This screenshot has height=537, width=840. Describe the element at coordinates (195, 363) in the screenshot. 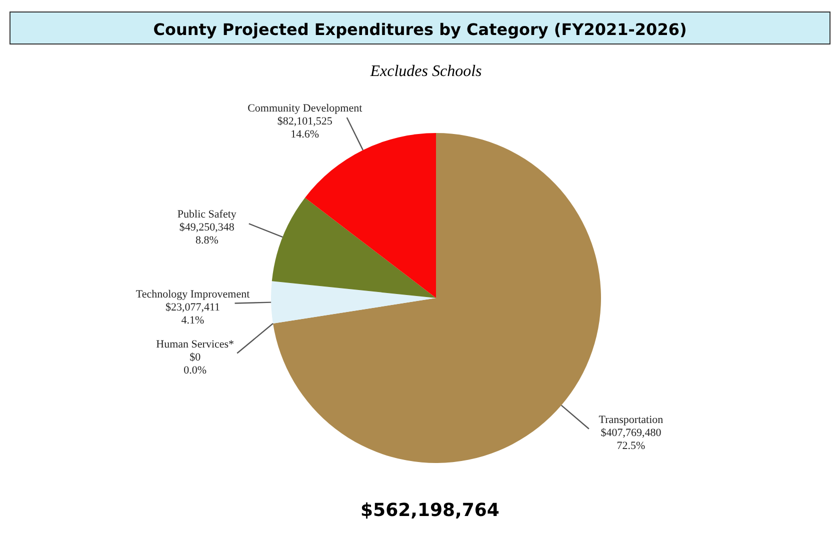

I see `text: $0 0.0%` at that location.